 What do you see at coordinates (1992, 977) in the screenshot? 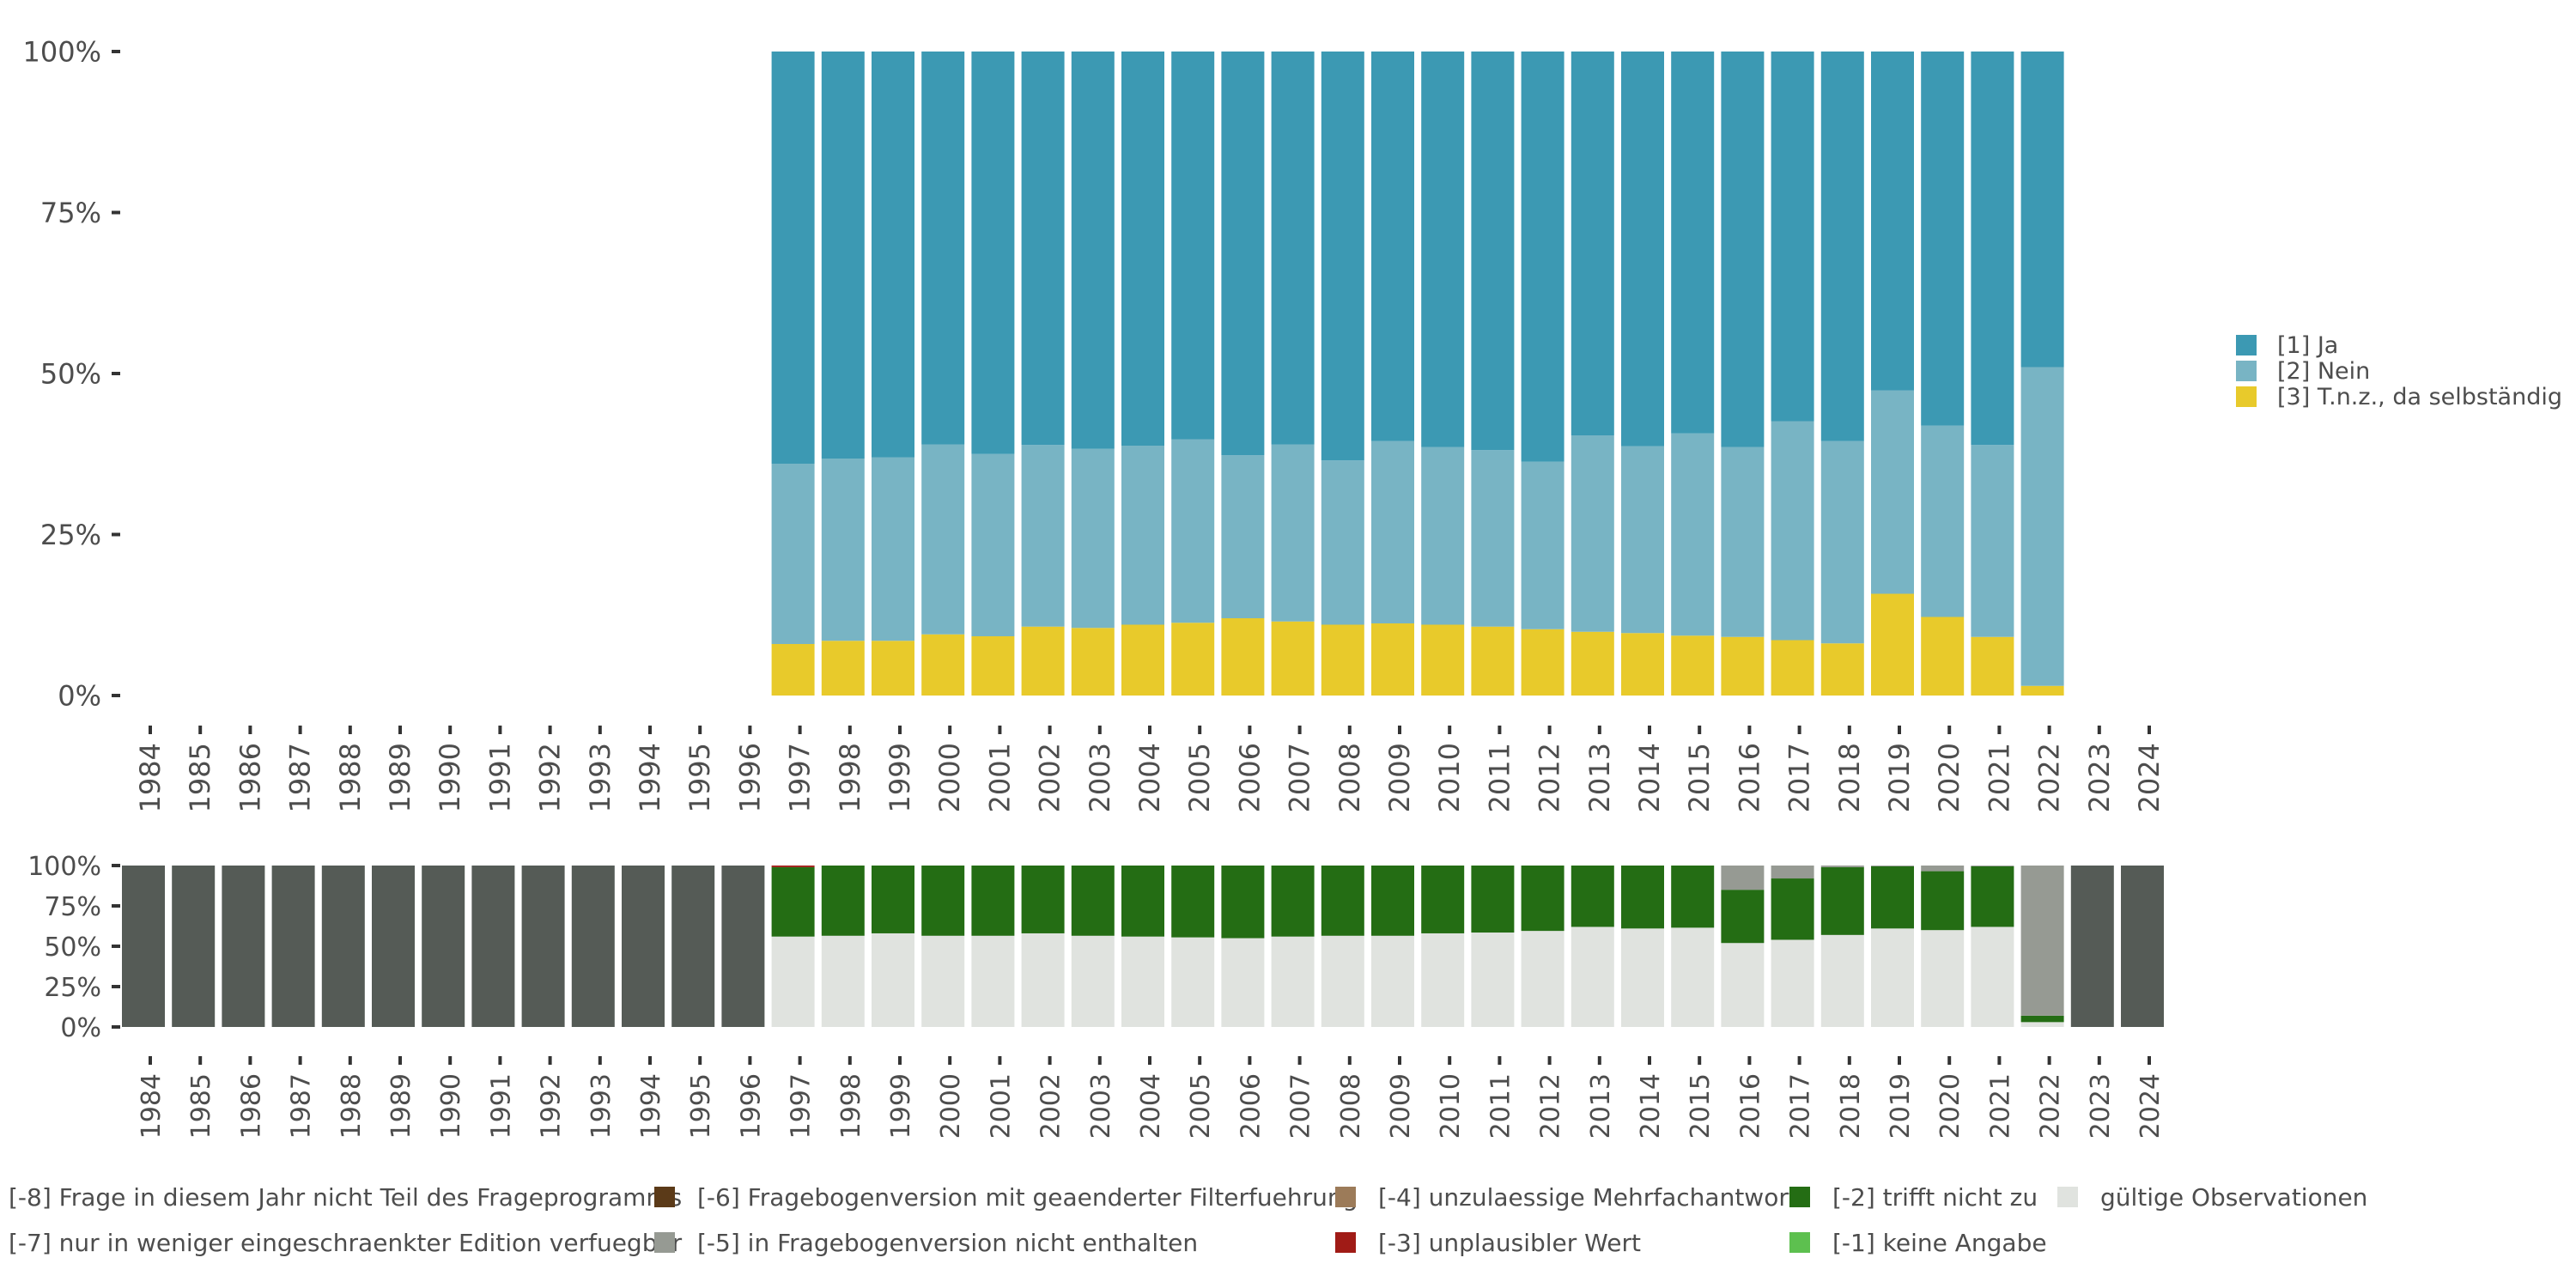
I see `bar-g-ltige-observationen-2021` at bounding box center [1992, 977].